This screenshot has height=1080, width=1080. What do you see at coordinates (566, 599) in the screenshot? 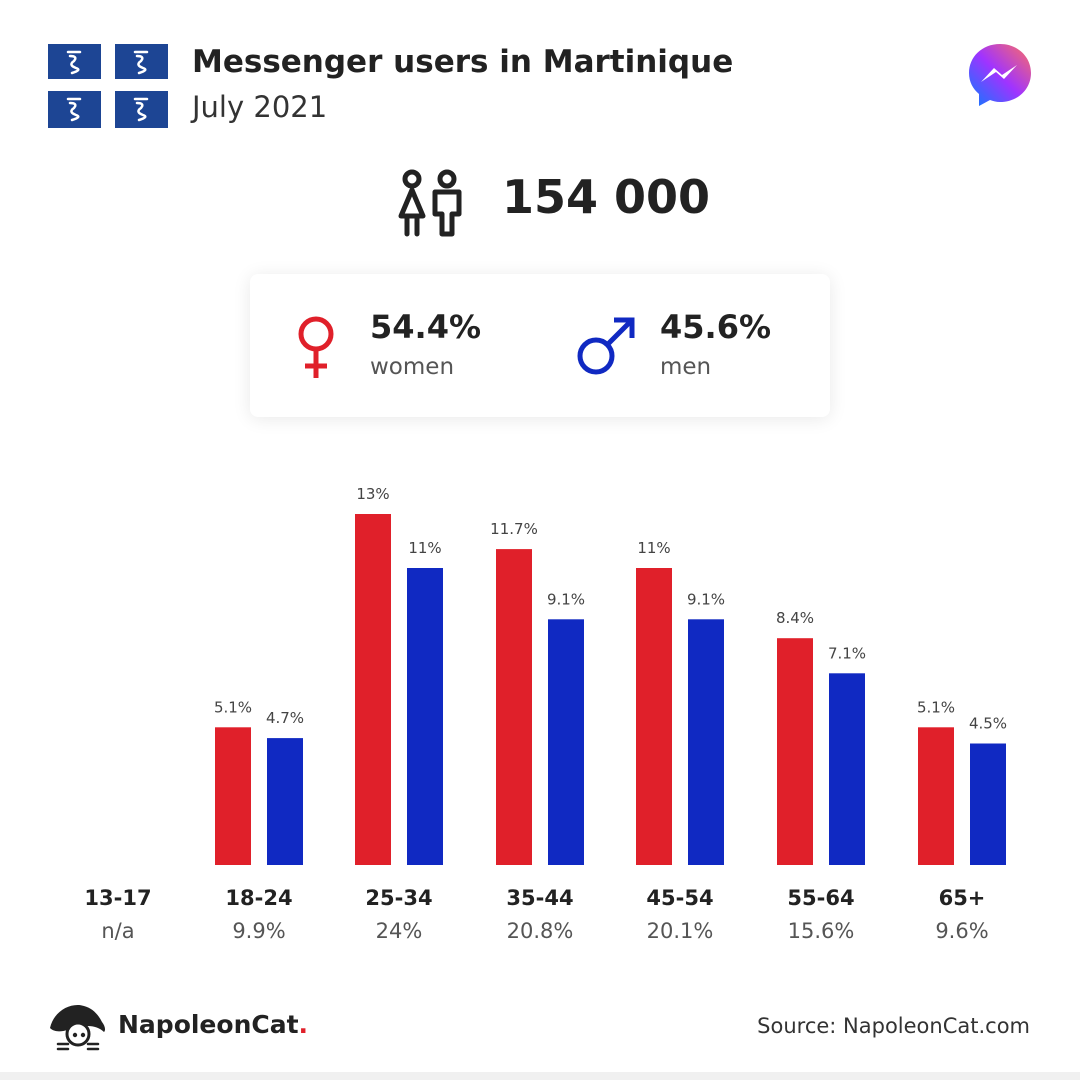
I see `bar-label-men-35-44: 9.1%` at bounding box center [566, 599].